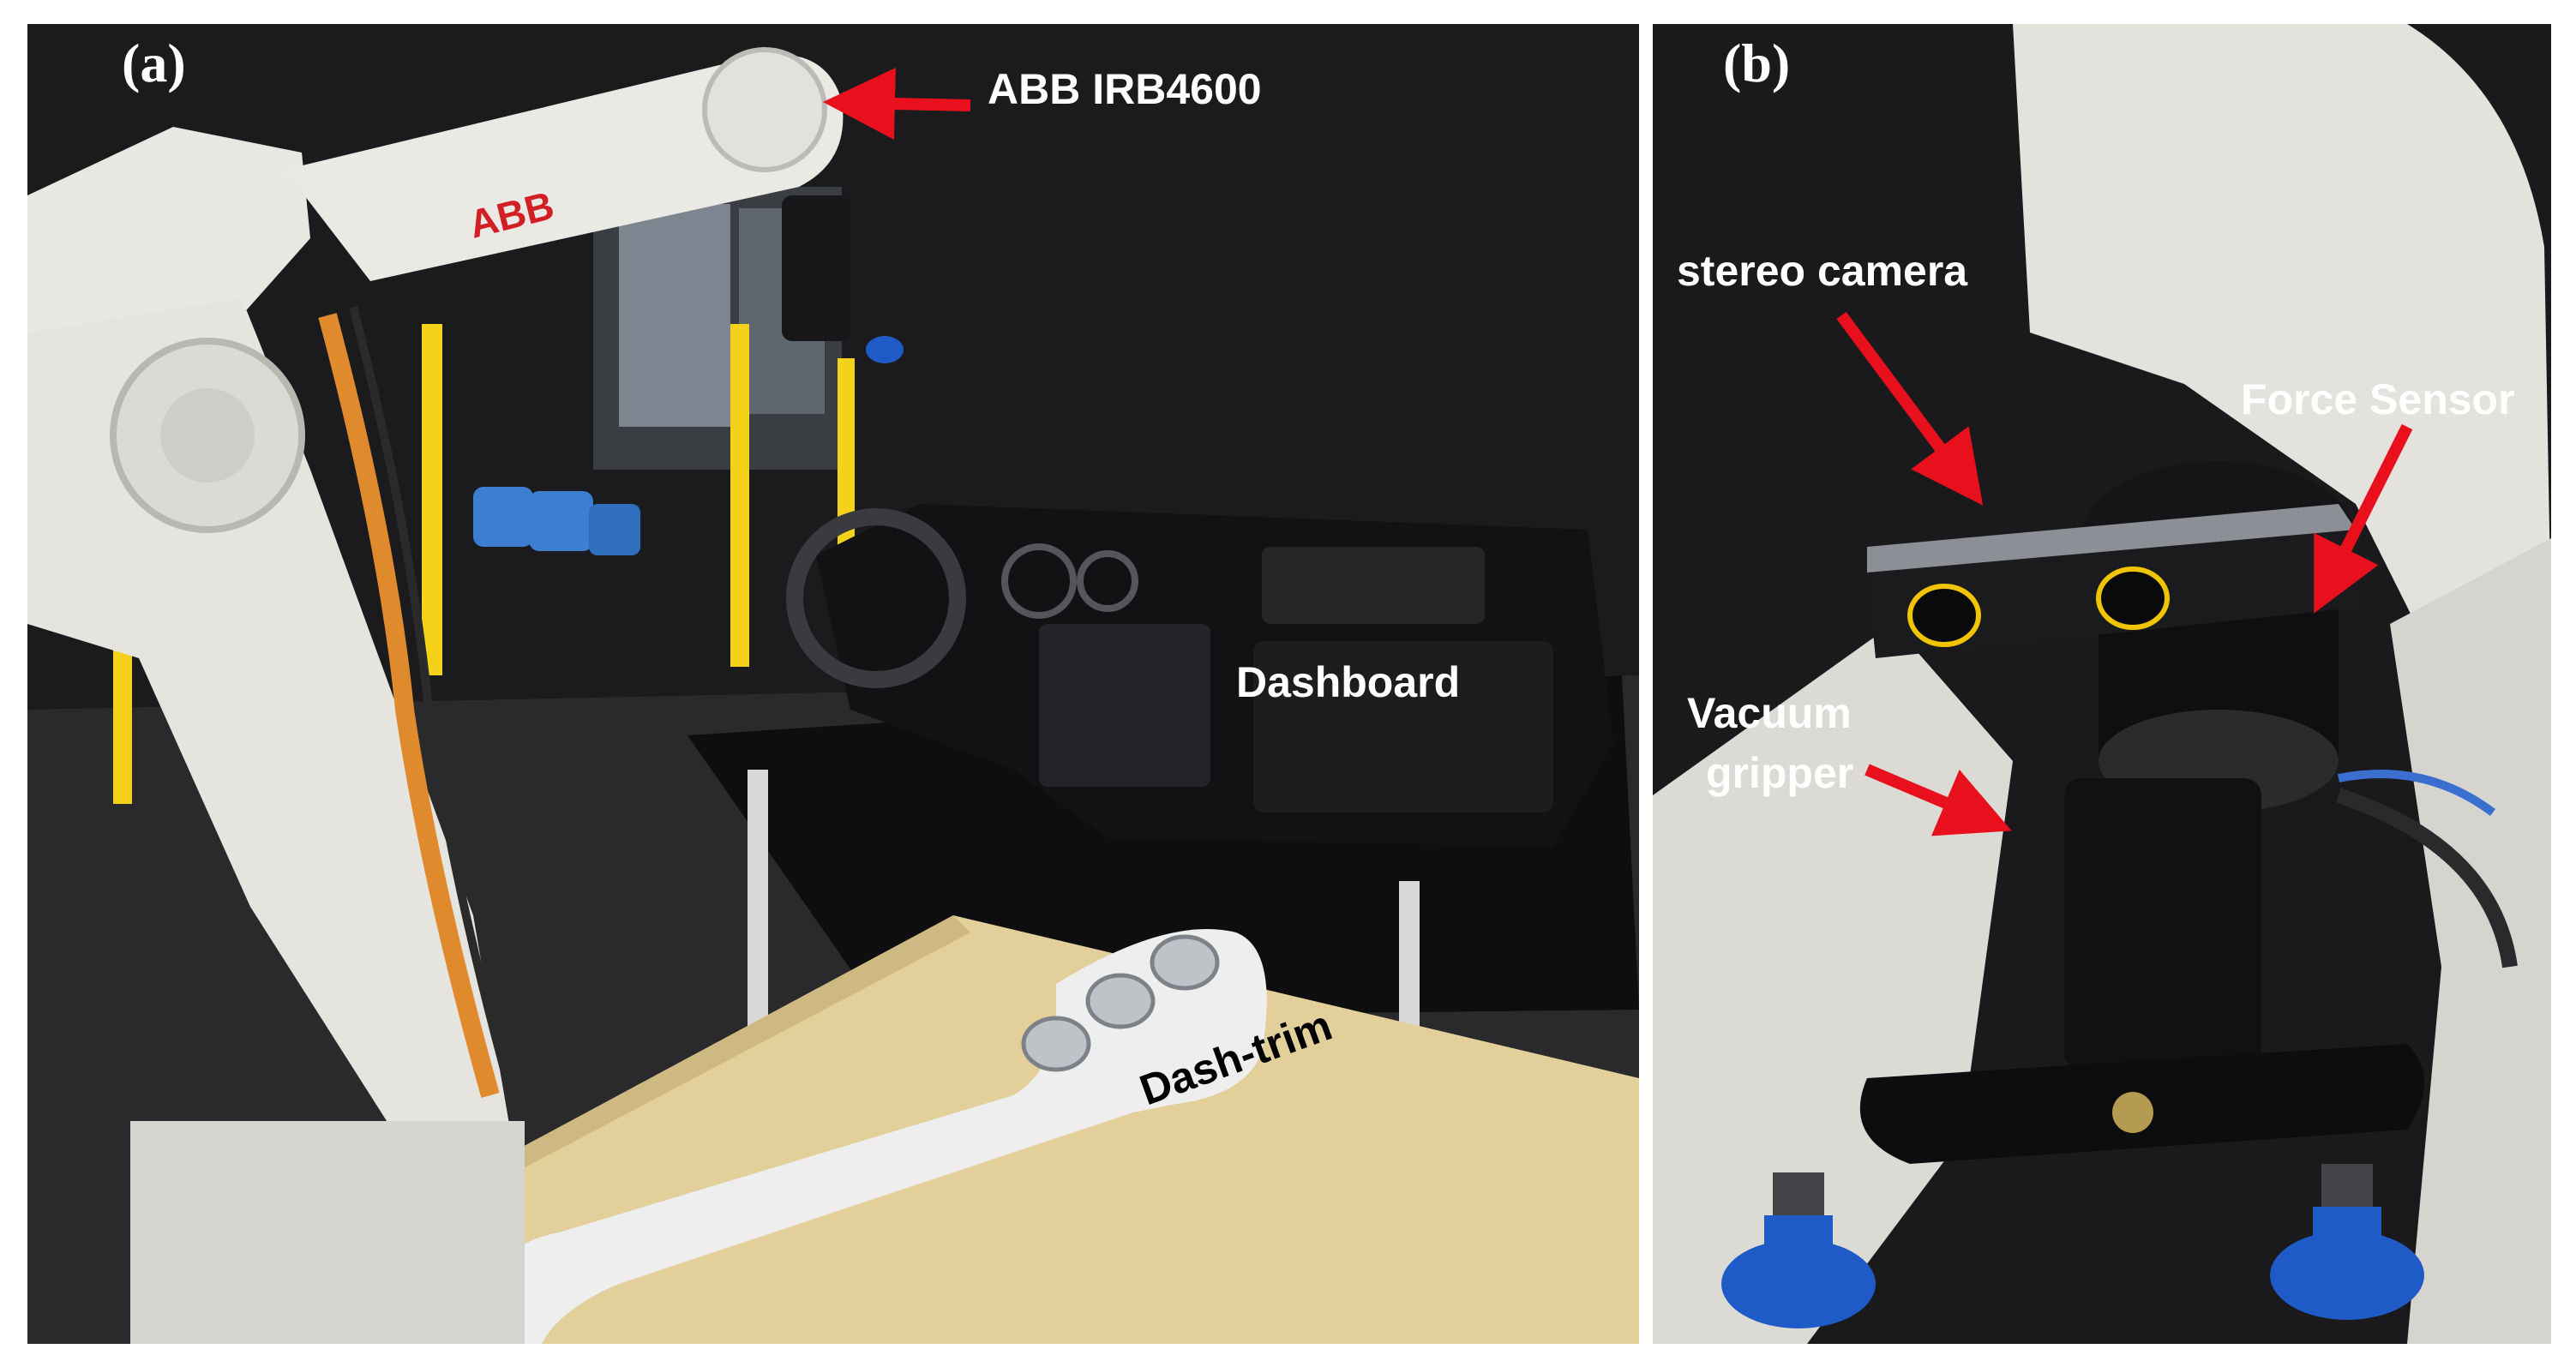  Describe the element at coordinates (154, 63) in the screenshot. I see `panel-a-letter: (a)` at that location.